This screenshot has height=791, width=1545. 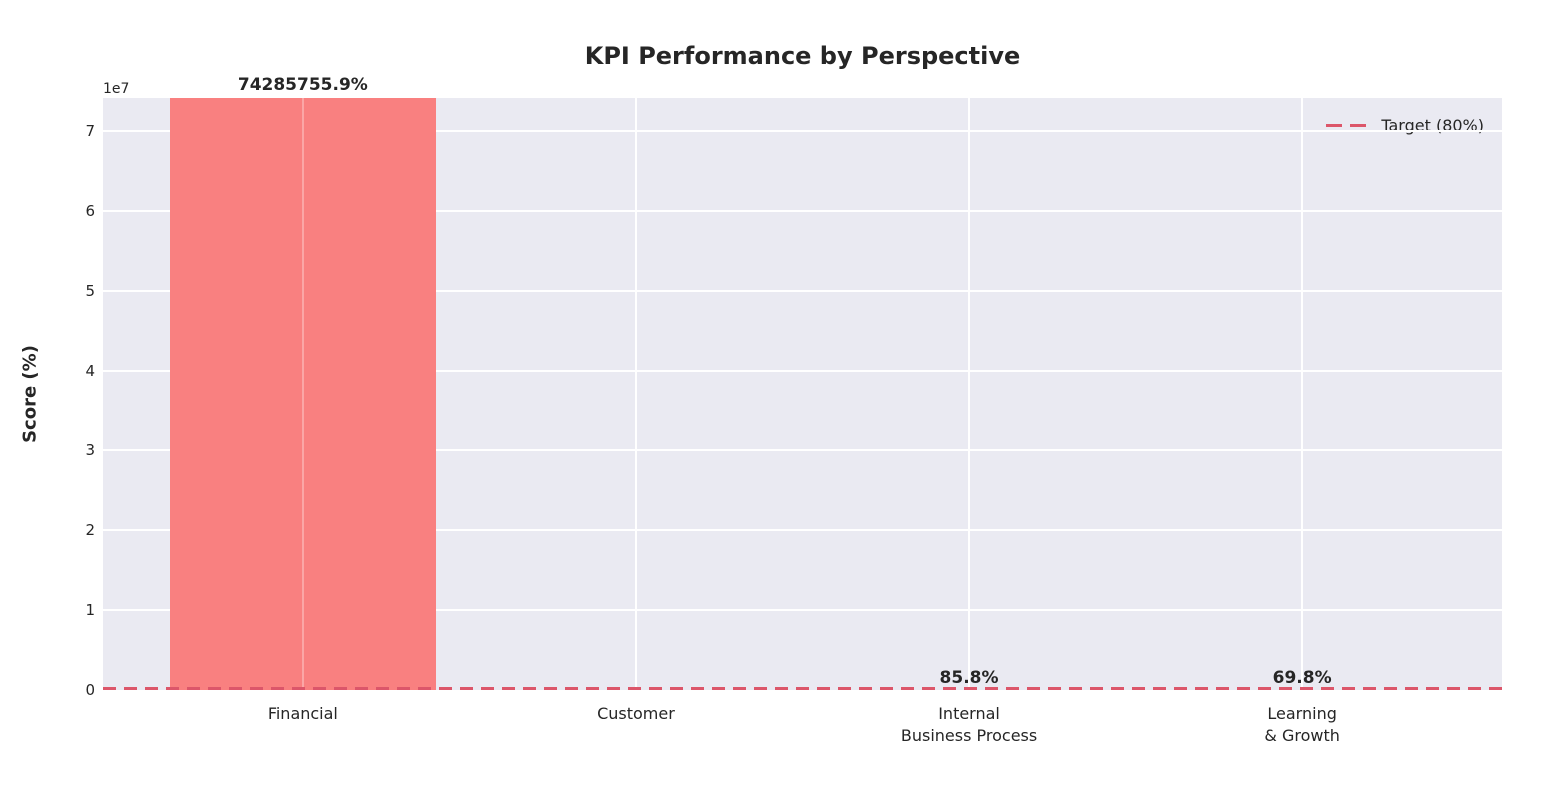 I want to click on bar-gridline-showthrough, so click(x=302, y=394).